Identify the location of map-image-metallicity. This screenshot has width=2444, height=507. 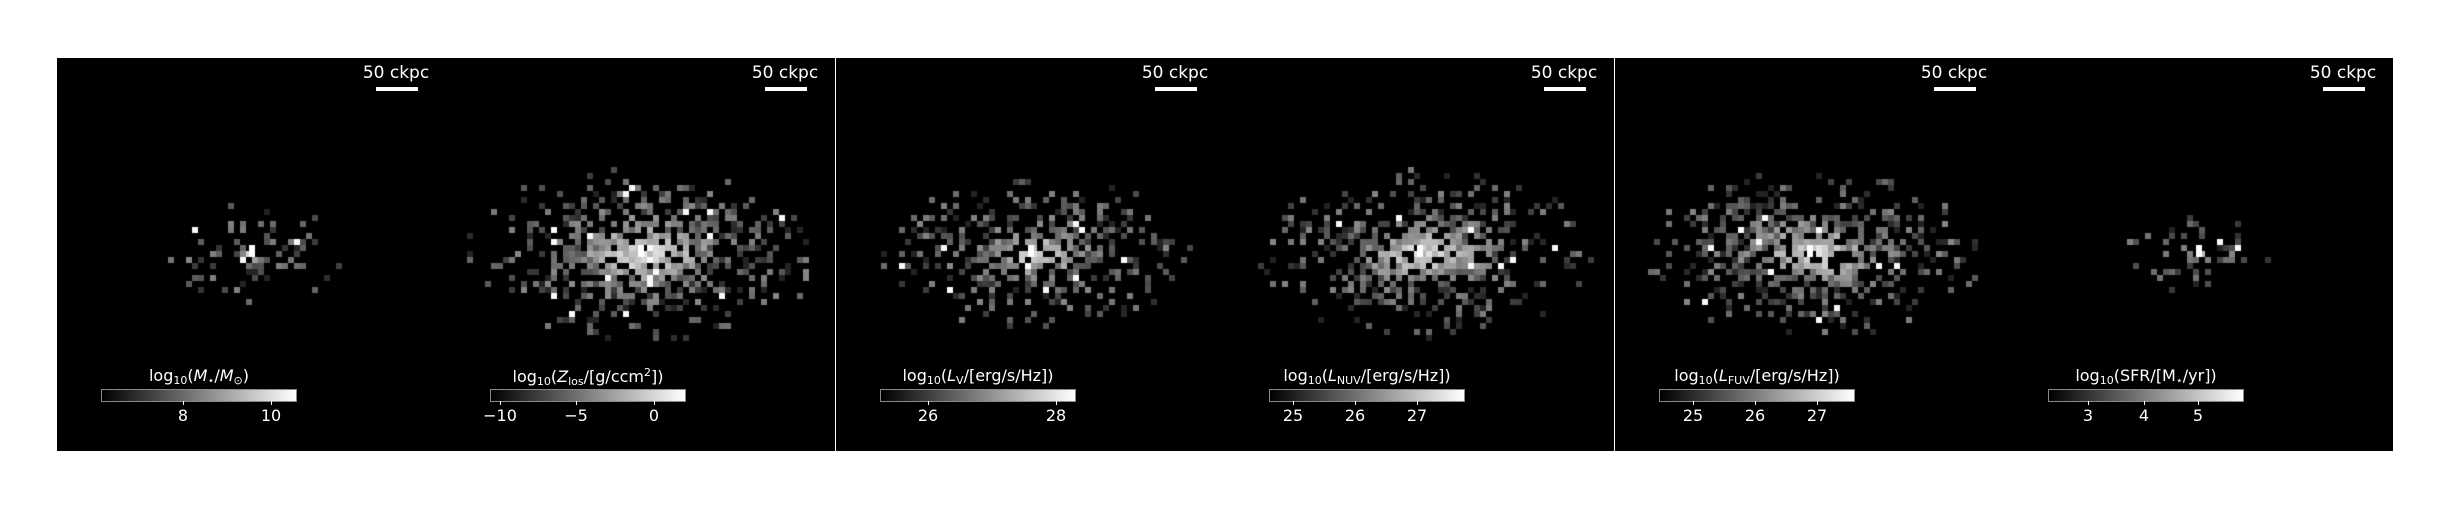
(640, 254).